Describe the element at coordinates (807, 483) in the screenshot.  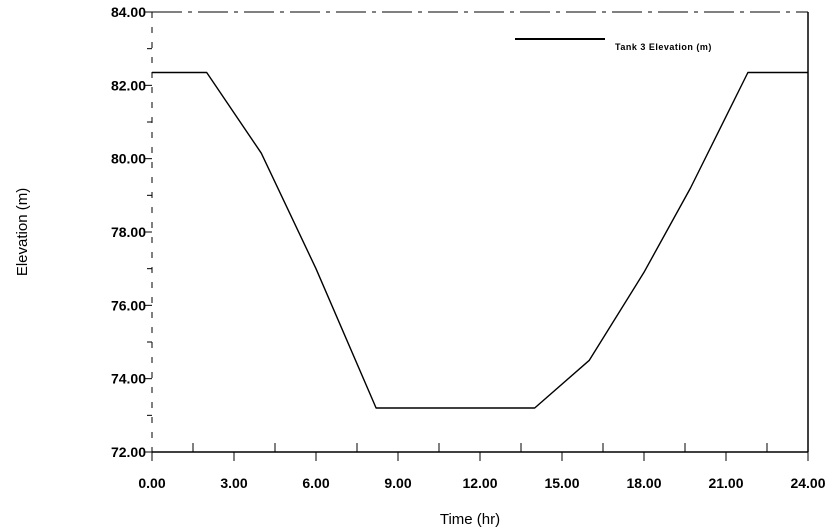
I see `x-tick-label: 24.00` at that location.